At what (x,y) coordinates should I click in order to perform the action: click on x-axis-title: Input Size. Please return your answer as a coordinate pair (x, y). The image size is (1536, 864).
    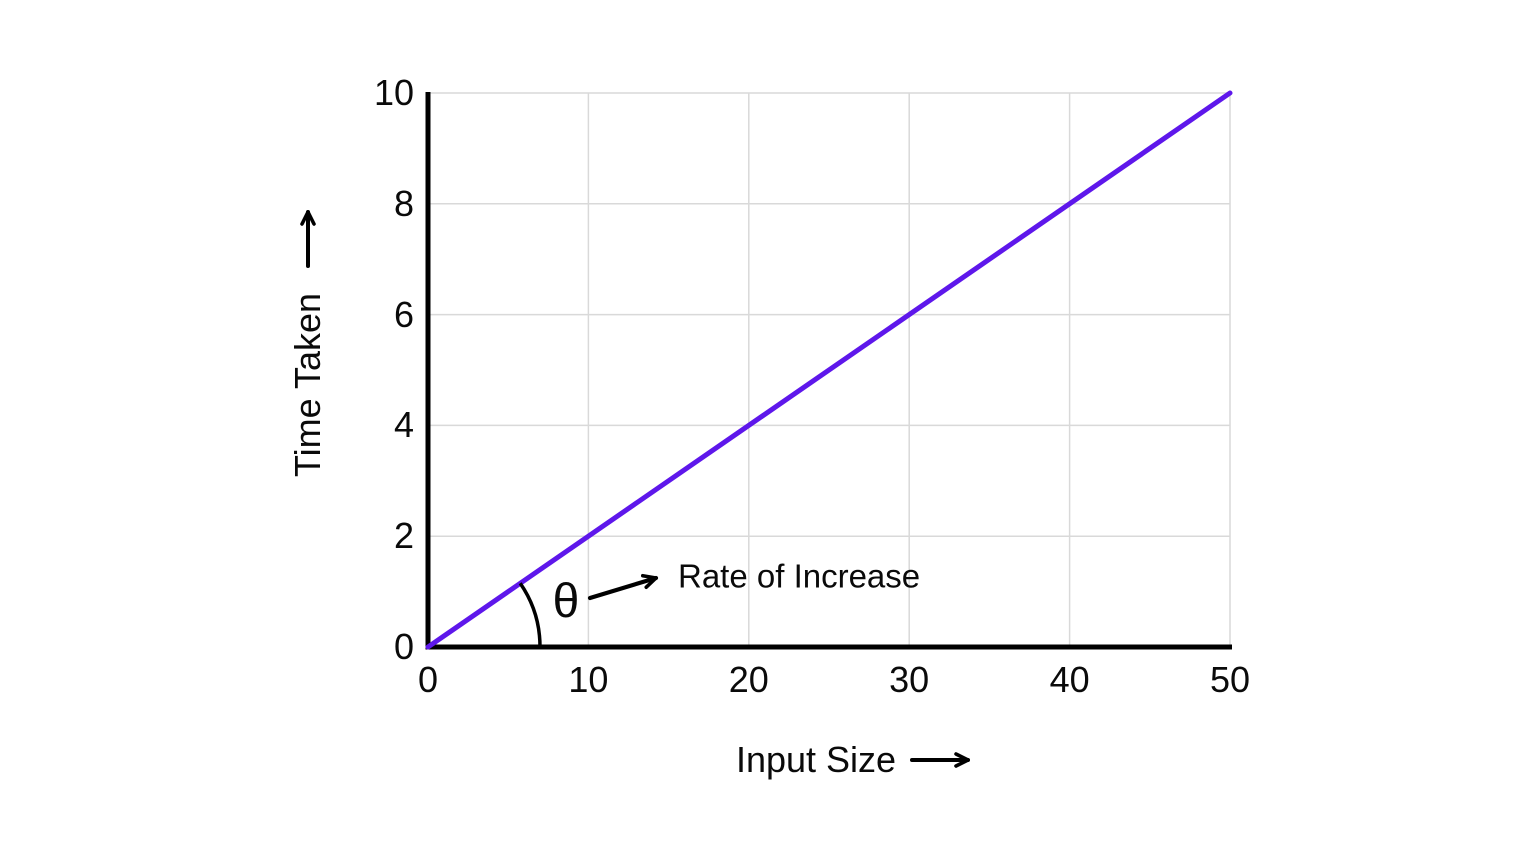
    Looking at the image, I should click on (816, 759).